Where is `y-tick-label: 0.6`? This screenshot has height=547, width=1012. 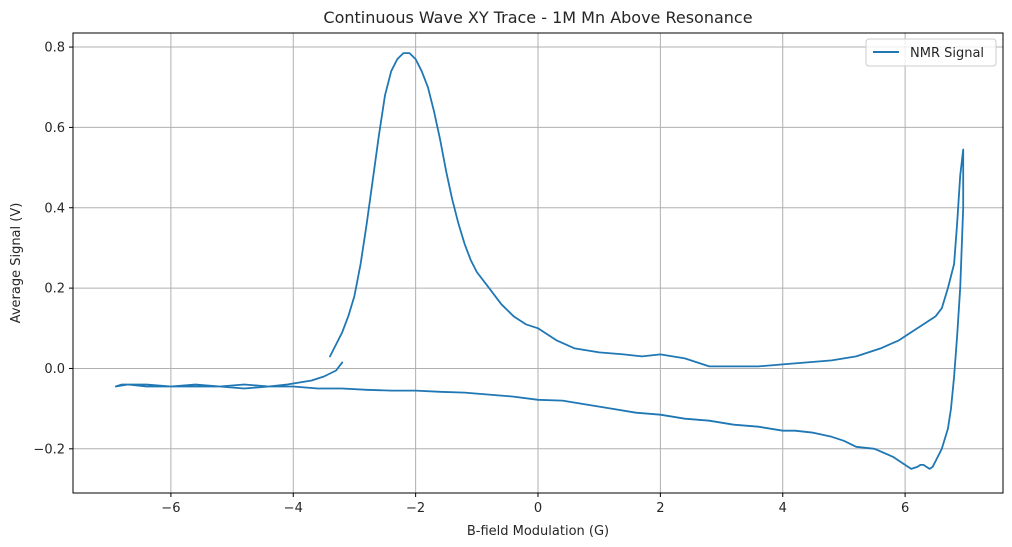 y-tick-label: 0.6 is located at coordinates (54, 128).